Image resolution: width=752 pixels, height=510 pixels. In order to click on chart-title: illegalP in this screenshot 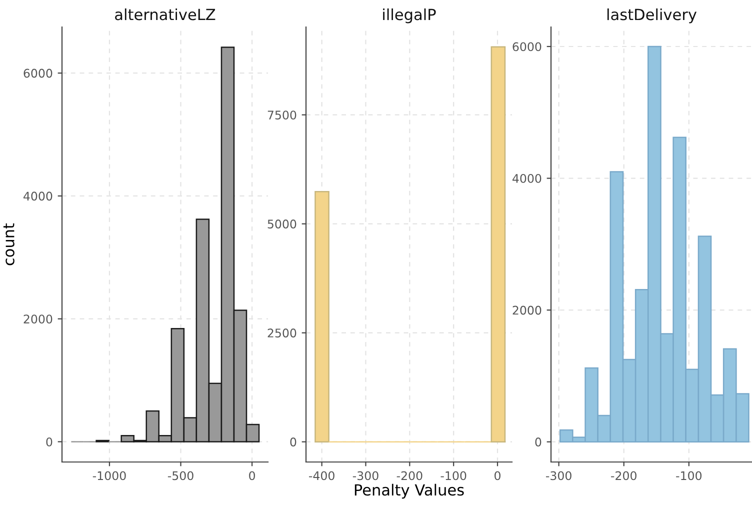, I will do `click(409, 16)`.